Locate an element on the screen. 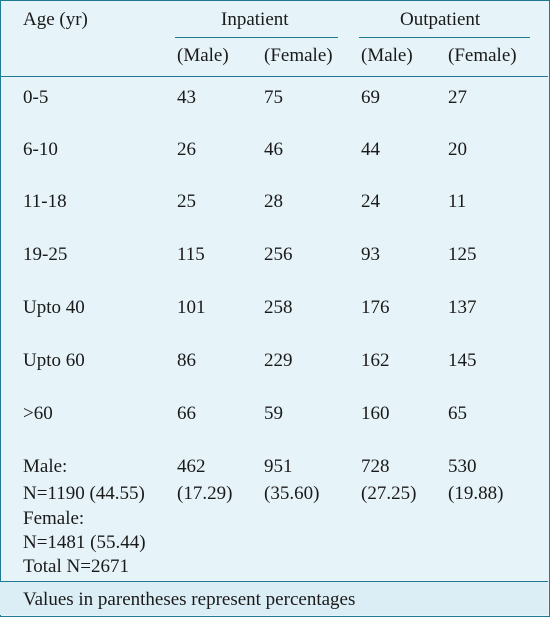  table-row: >60 66 59 160 65 is located at coordinates (274, 414).